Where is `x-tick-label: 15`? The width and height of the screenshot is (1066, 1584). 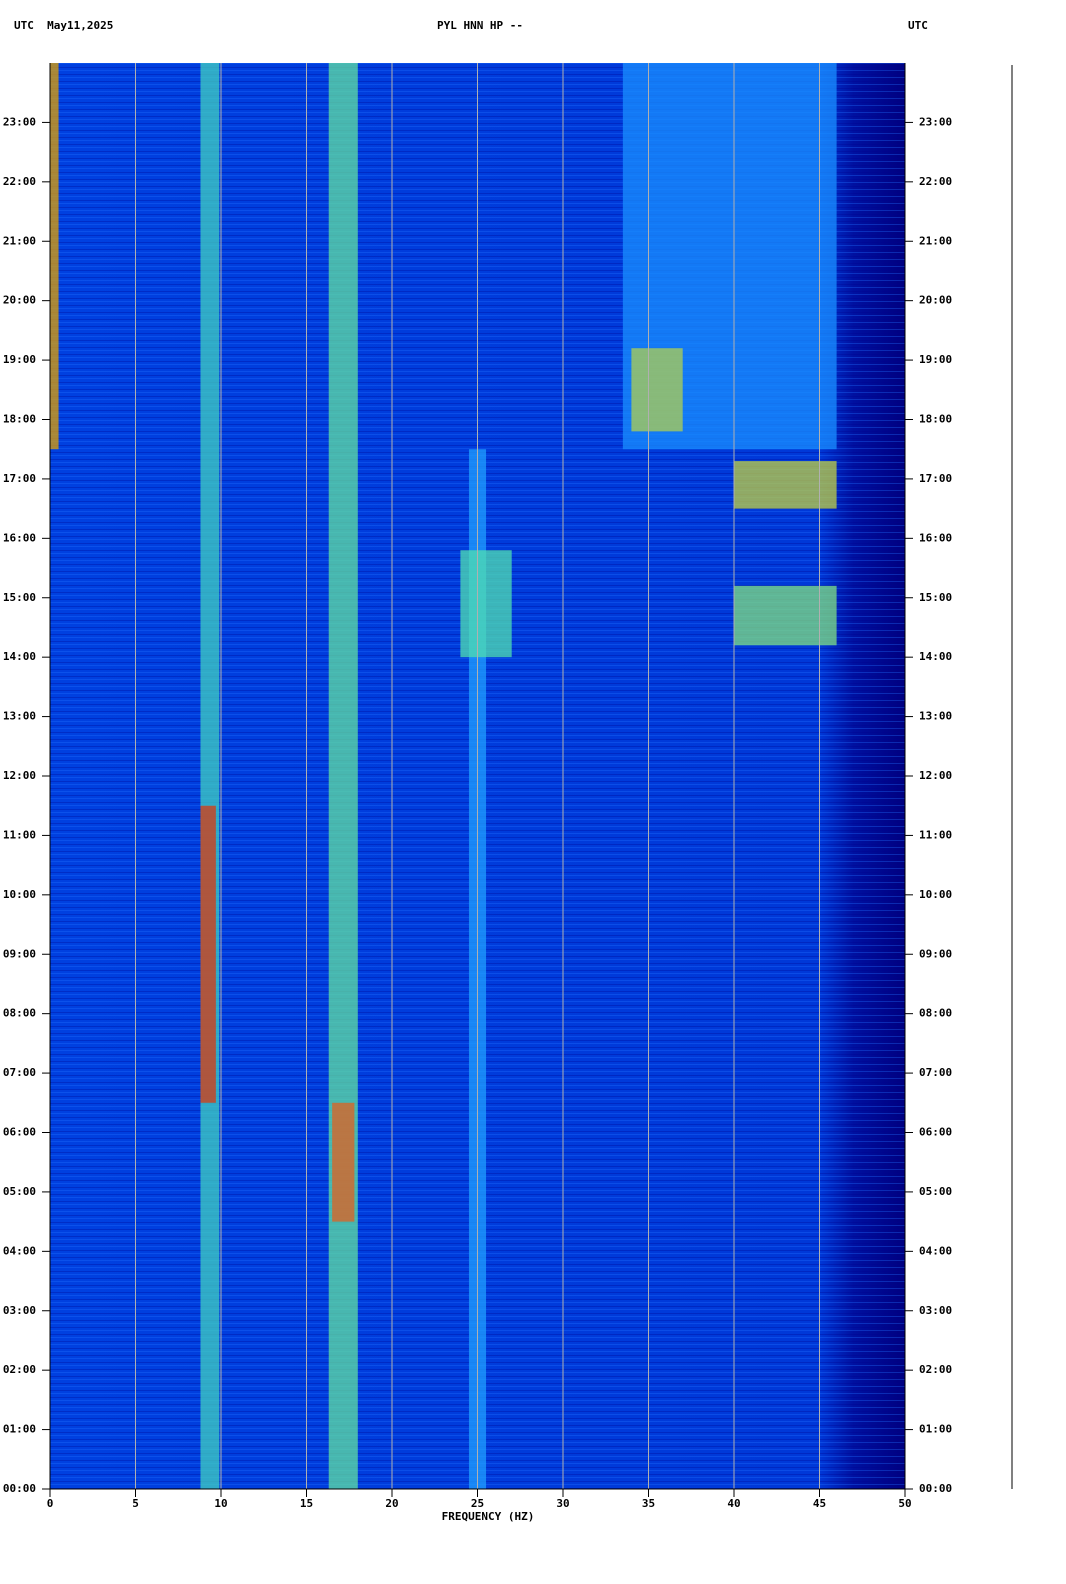
x-tick-label: 15 is located at coordinates (306, 1503).